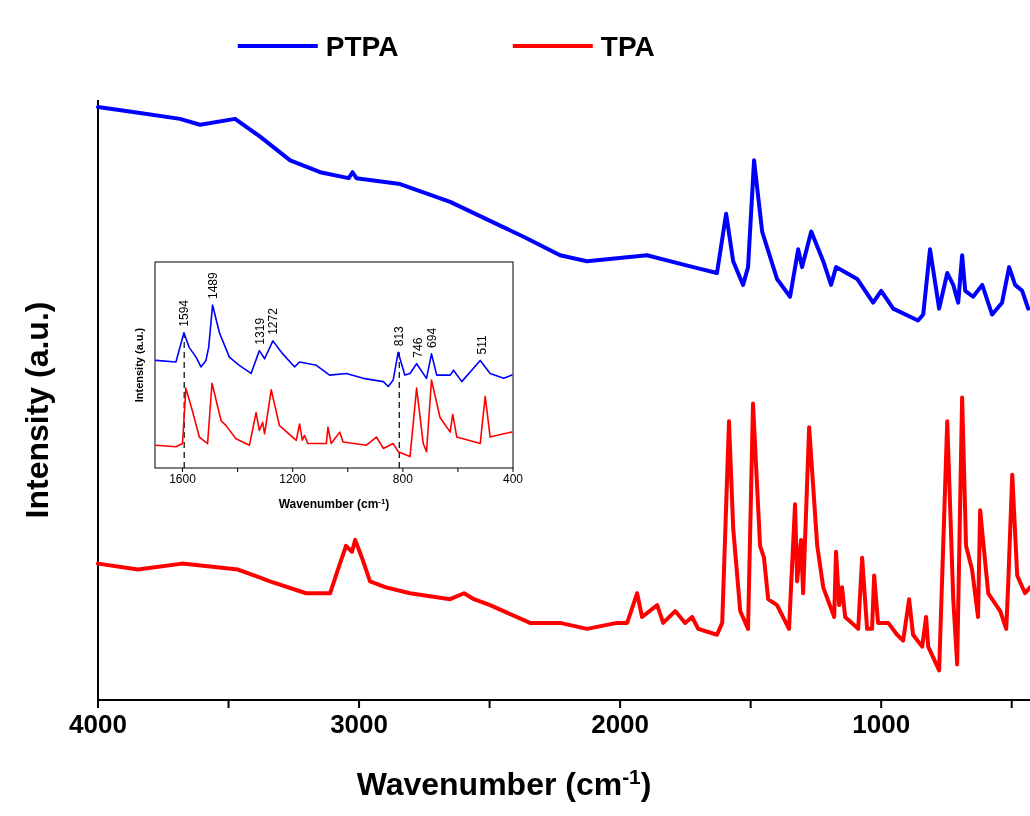 This screenshot has height=816, width=1030. What do you see at coordinates (359, 723) in the screenshot?
I see `x-tick-label: 3000` at bounding box center [359, 723].